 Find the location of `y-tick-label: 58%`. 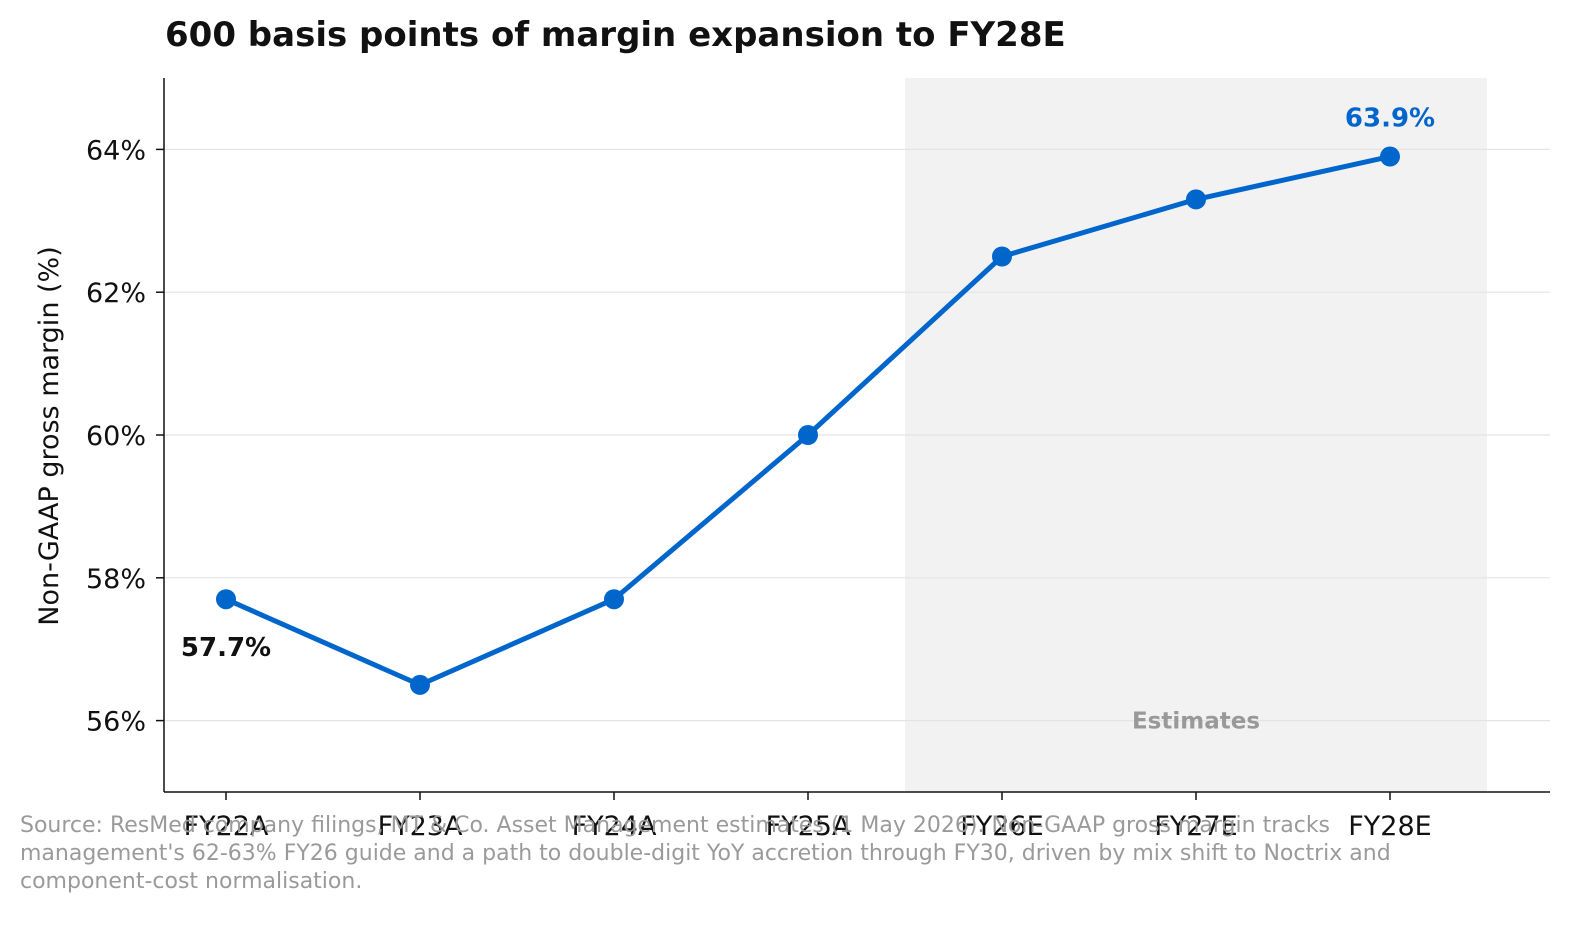

y-tick-label: 58% is located at coordinates (116, 579).